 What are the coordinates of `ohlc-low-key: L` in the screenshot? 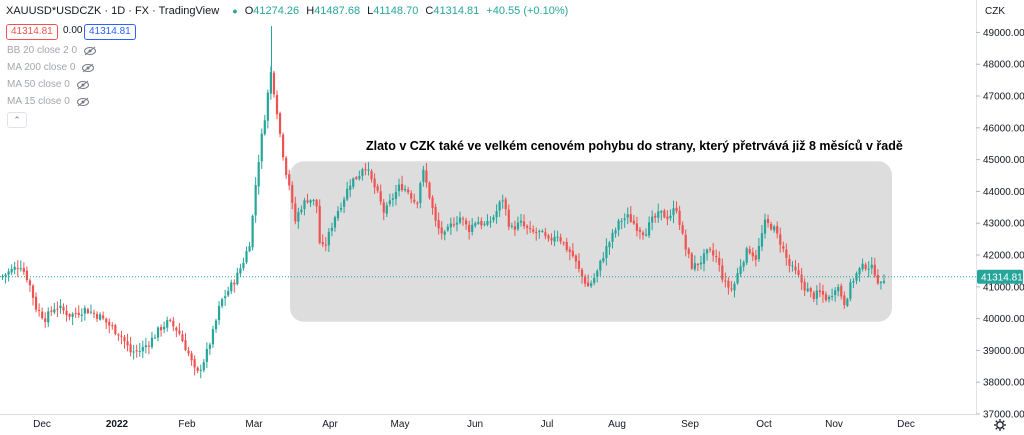 It's located at (370, 11).